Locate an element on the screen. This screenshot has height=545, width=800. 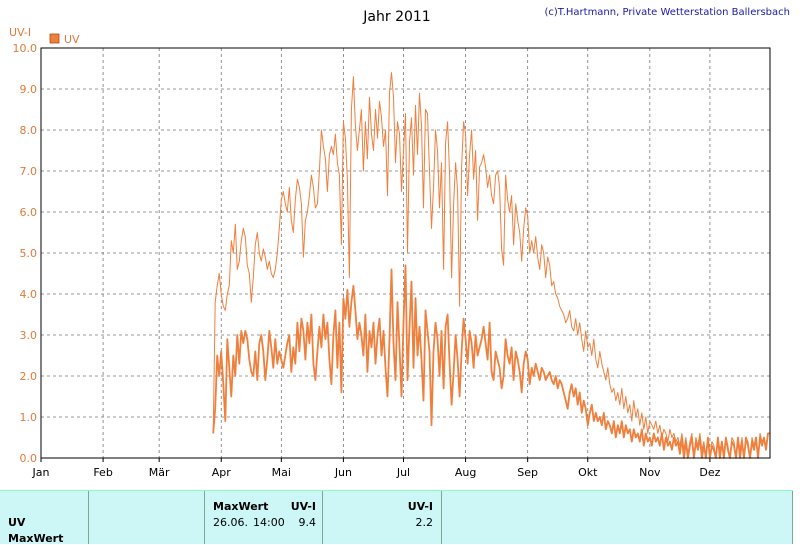
second-unit-header: UV-I is located at coordinates (420, 506).